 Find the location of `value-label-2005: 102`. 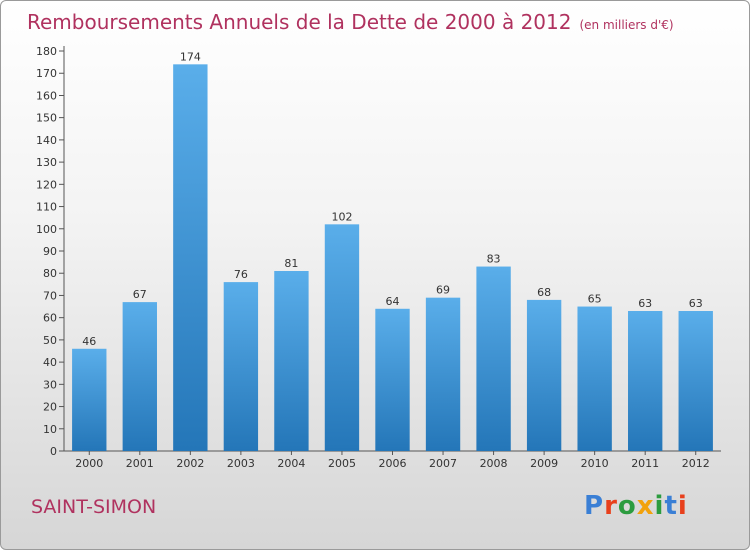

value-label-2005: 102 is located at coordinates (341, 216).